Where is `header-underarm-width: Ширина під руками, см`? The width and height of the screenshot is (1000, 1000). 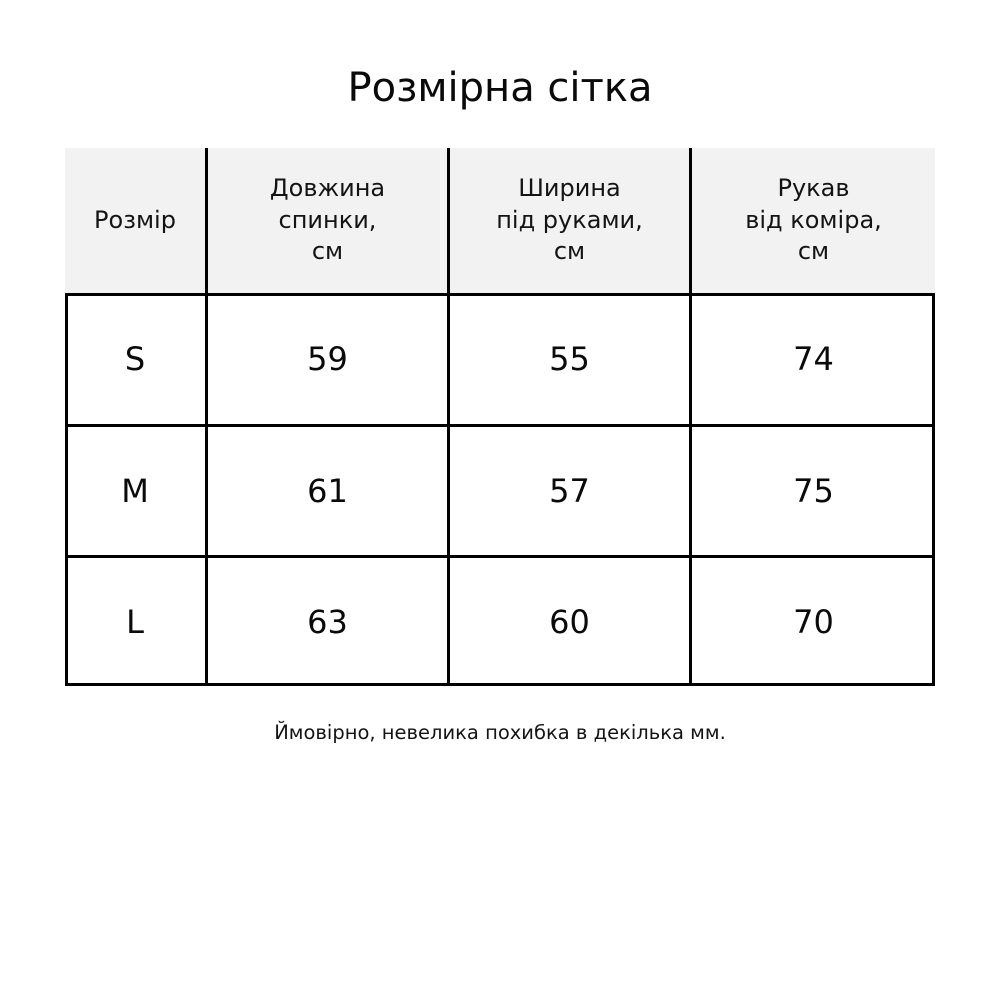
header-underarm-width: Ширина під руками, см is located at coordinates (568, 220).